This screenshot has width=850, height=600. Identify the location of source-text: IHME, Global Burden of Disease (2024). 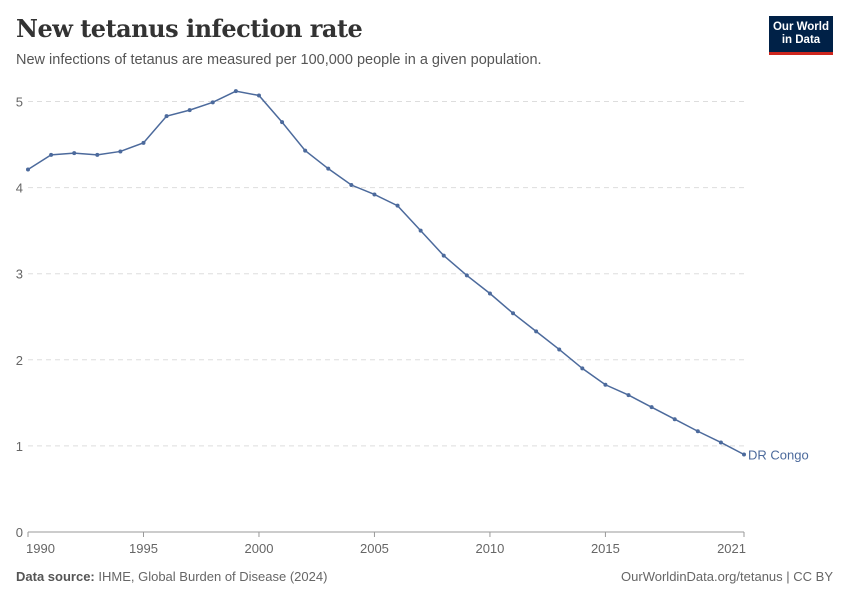
(213, 576).